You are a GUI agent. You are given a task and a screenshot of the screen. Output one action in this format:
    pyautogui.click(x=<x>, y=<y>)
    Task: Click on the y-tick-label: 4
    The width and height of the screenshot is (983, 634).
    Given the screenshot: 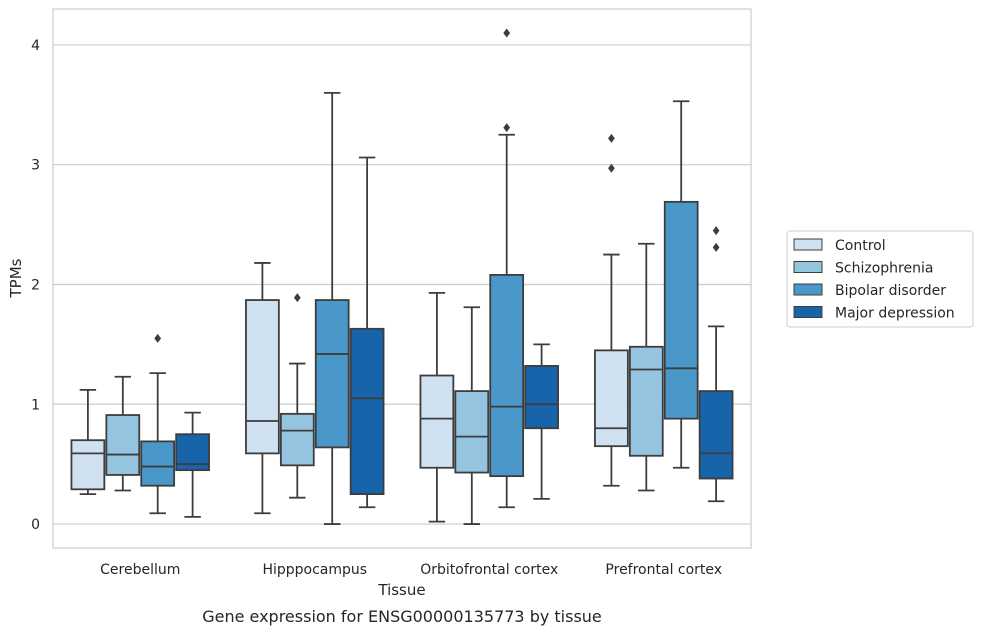 What is the action you would take?
    pyautogui.click(x=35, y=46)
    